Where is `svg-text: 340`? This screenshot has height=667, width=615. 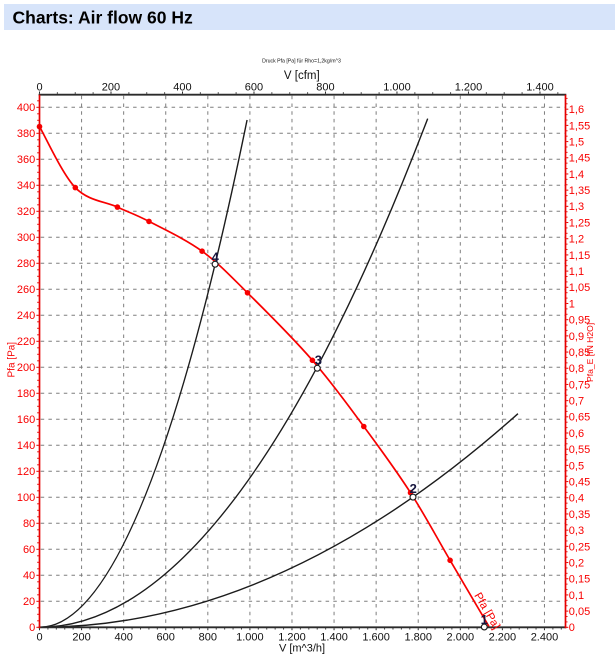 svg-text: 340 is located at coordinates (26, 186).